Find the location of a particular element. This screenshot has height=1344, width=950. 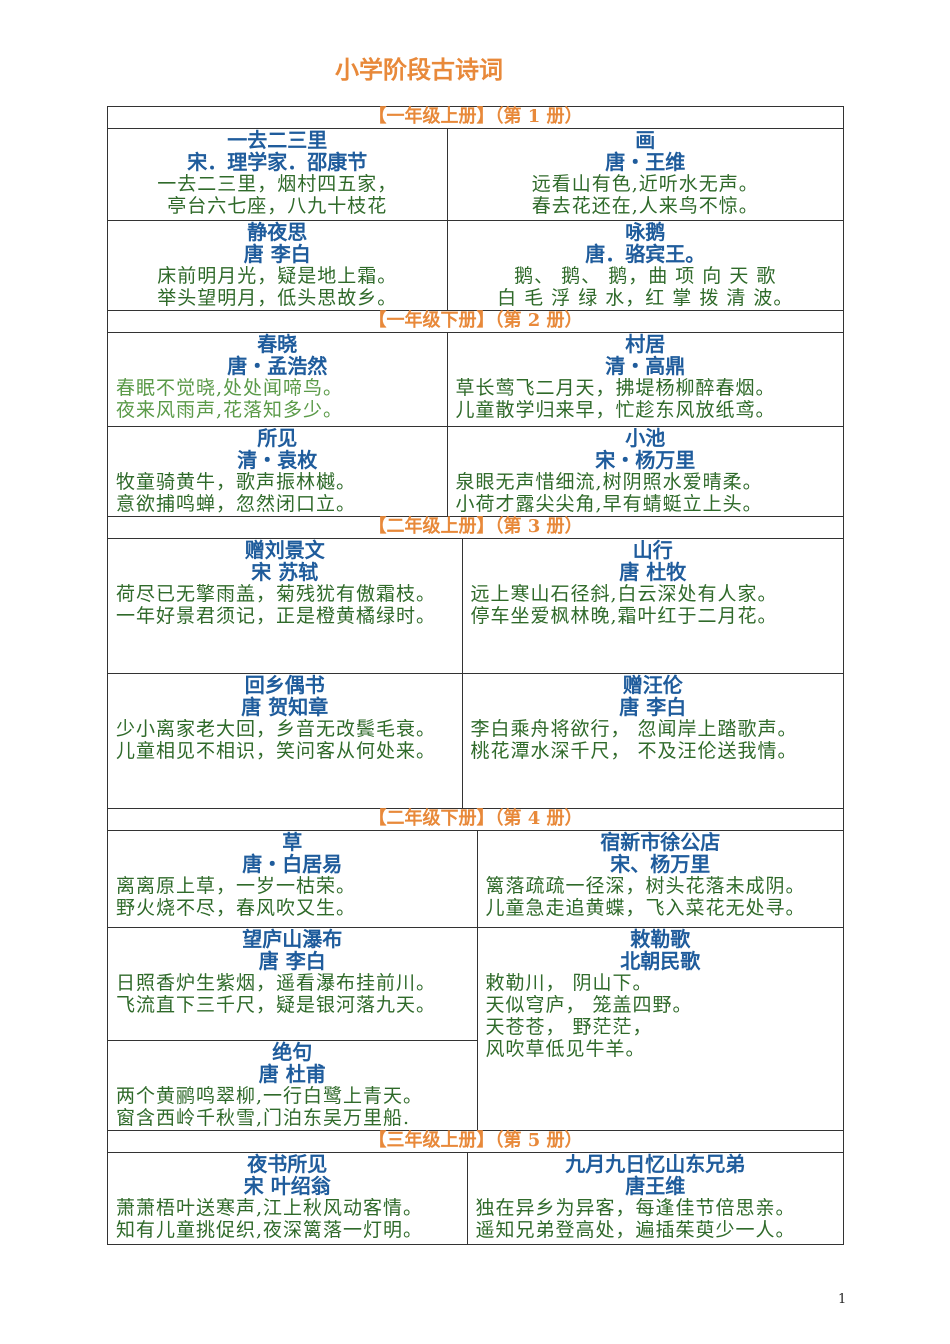

poem-title: 敕勒歌 is located at coordinates (660, 939).